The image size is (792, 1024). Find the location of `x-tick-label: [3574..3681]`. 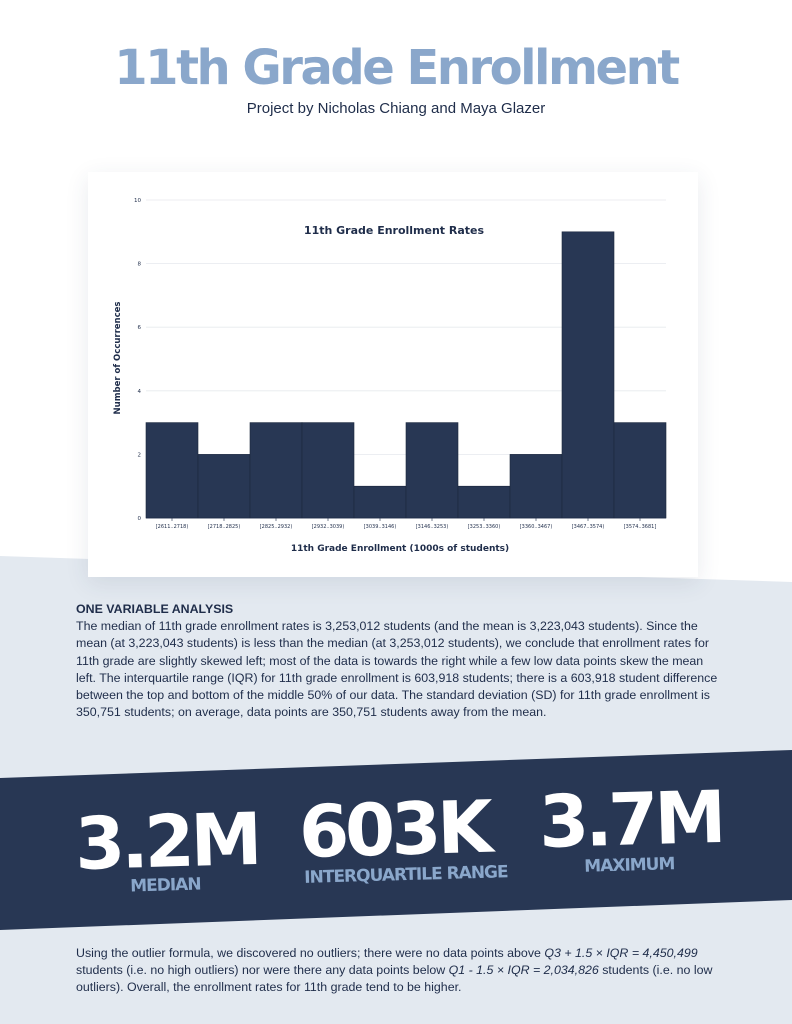

x-tick-label: [3574..3681] is located at coordinates (640, 527).